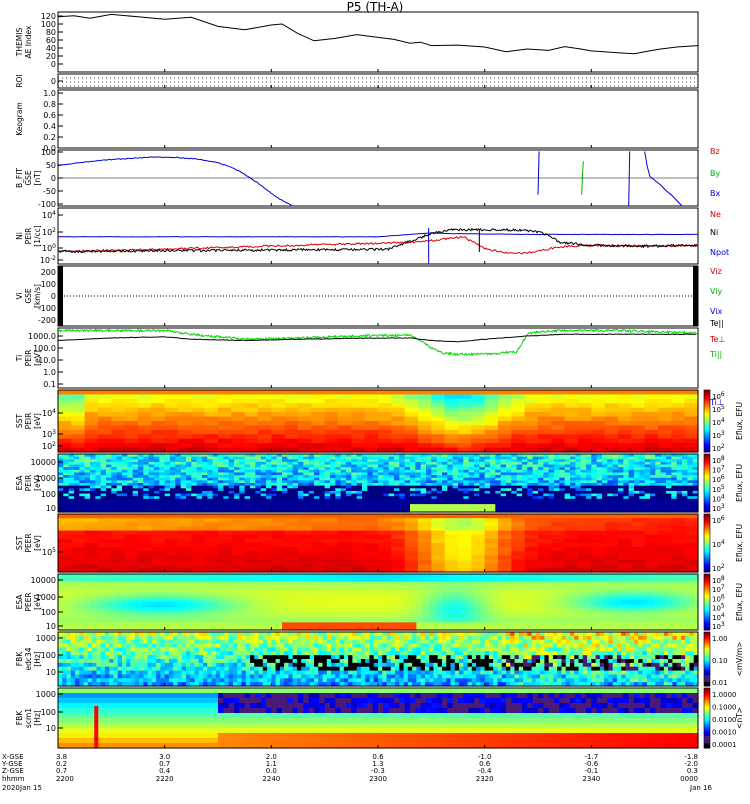 This screenshot has height=804, width=750. Describe the element at coordinates (28, 296) in the screenshot. I see `vi-ylabel: GSE` at that location.